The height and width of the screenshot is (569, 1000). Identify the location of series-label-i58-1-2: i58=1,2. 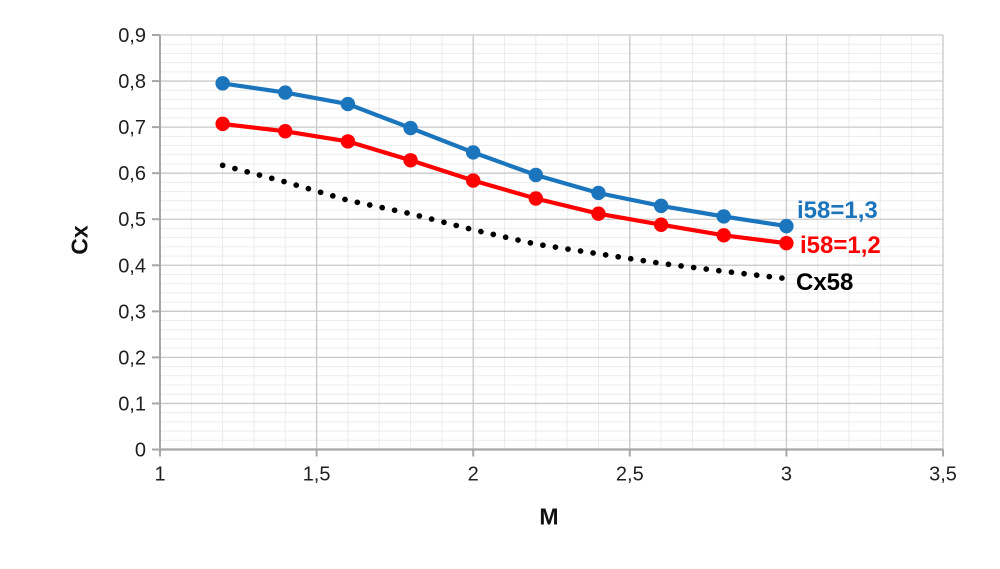
(840, 245).